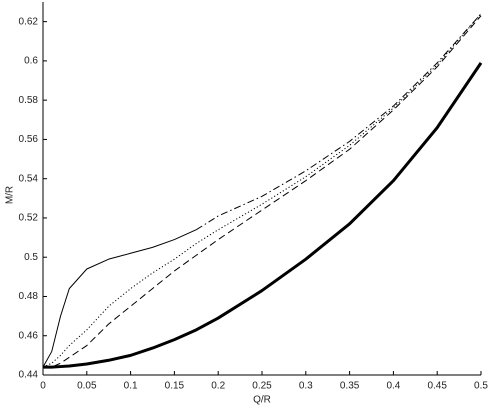 Image resolution: width=498 pixels, height=409 pixels. I want to click on y-tick-label: 0.5, so click(31, 257).